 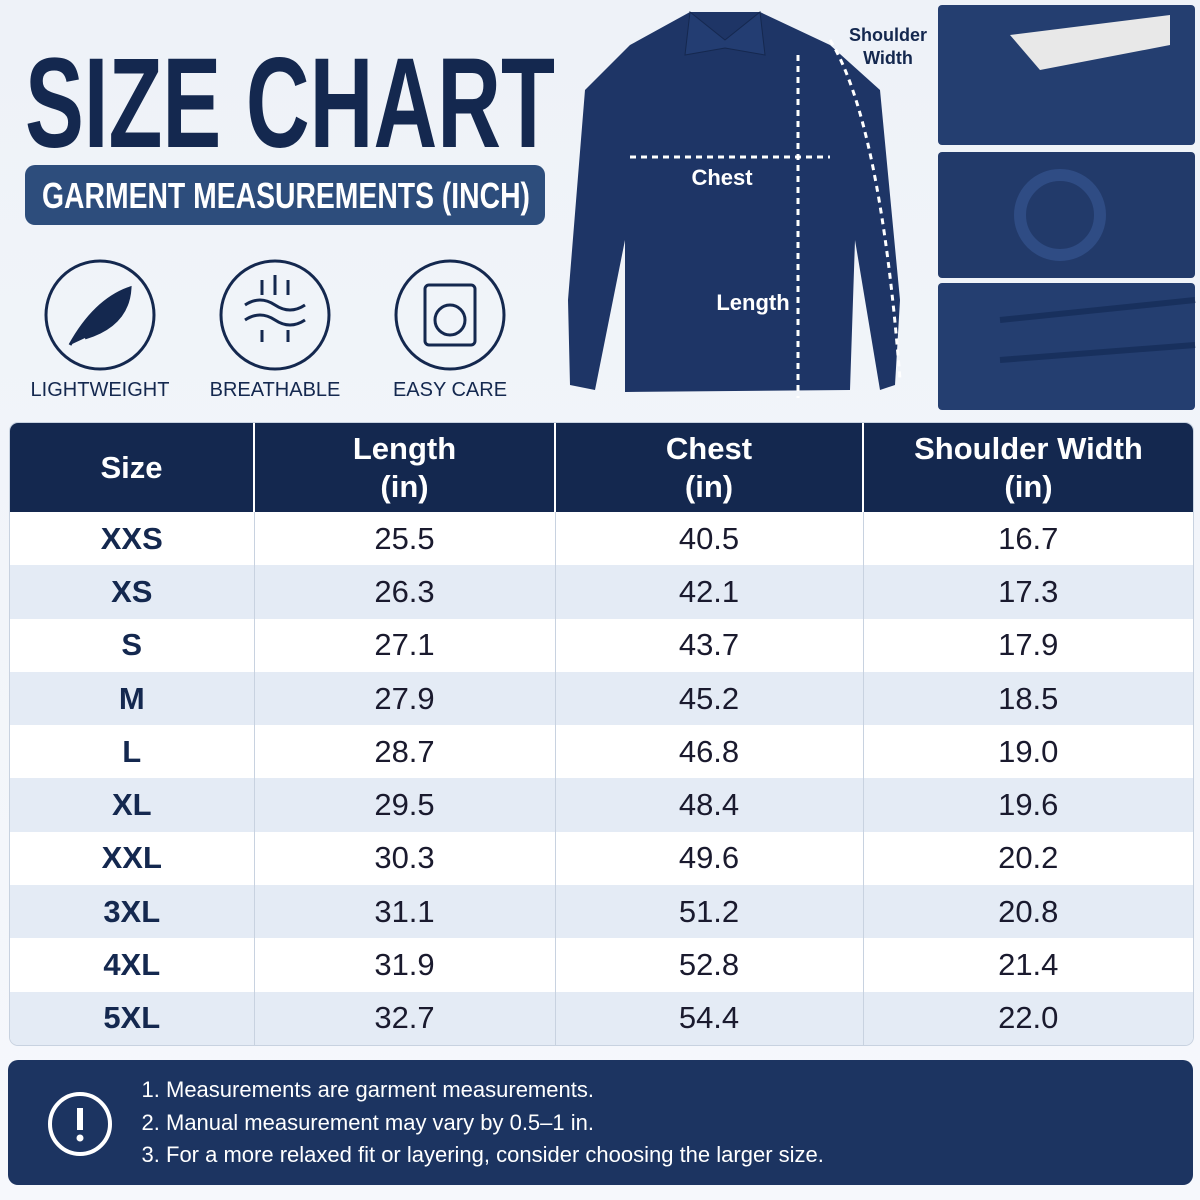 What do you see at coordinates (1028, 912) in the screenshot?
I see `table-cell: 20.8` at bounding box center [1028, 912].